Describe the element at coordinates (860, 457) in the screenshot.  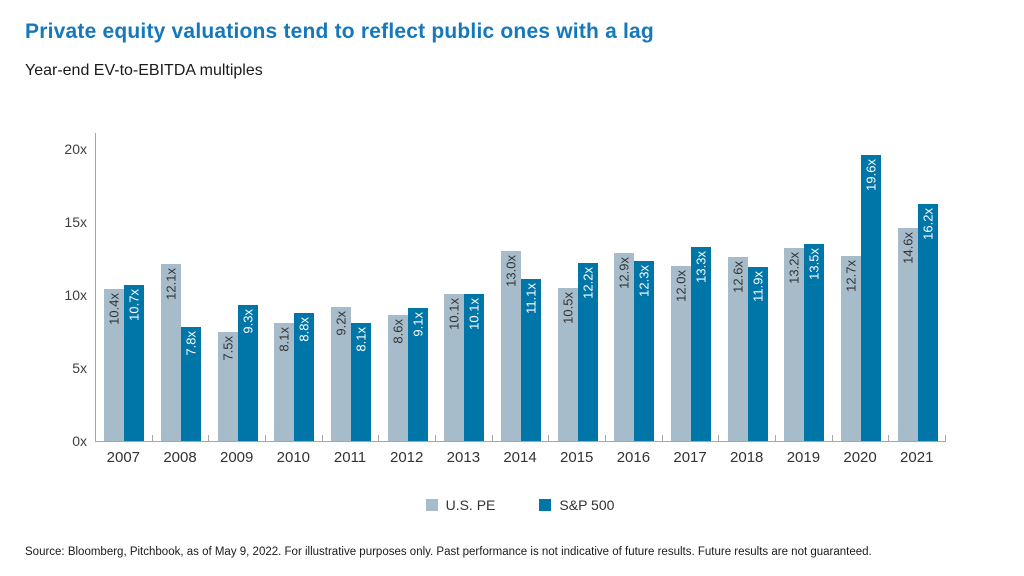
I see `x-axis-label-2020: 2020` at that location.